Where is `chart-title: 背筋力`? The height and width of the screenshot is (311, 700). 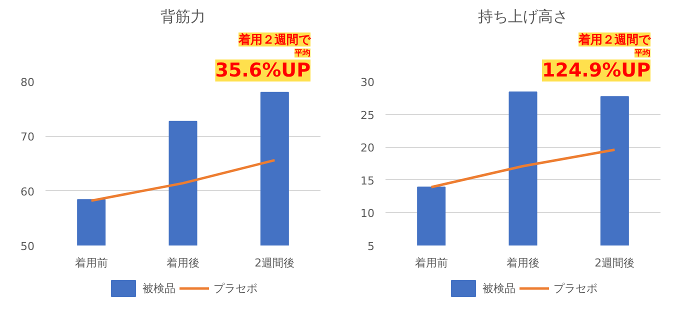 chart-title: 背筋力 is located at coordinates (183, 17).